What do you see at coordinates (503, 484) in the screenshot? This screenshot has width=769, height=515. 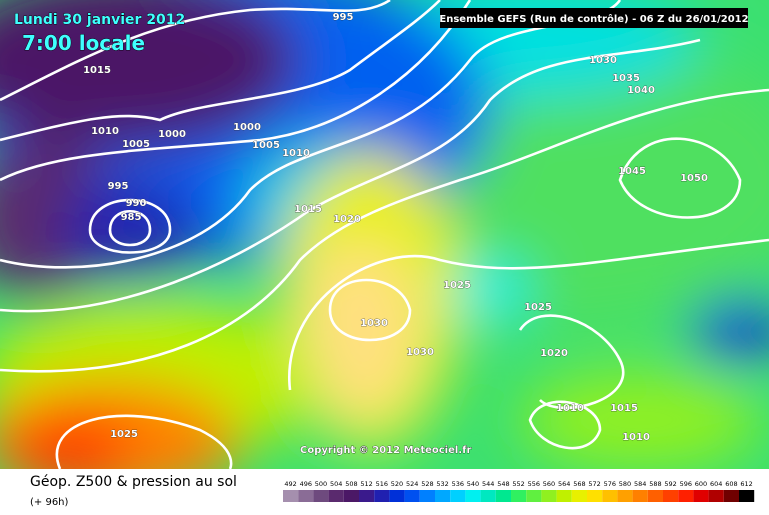 I see `legend-value: 548` at bounding box center [503, 484].